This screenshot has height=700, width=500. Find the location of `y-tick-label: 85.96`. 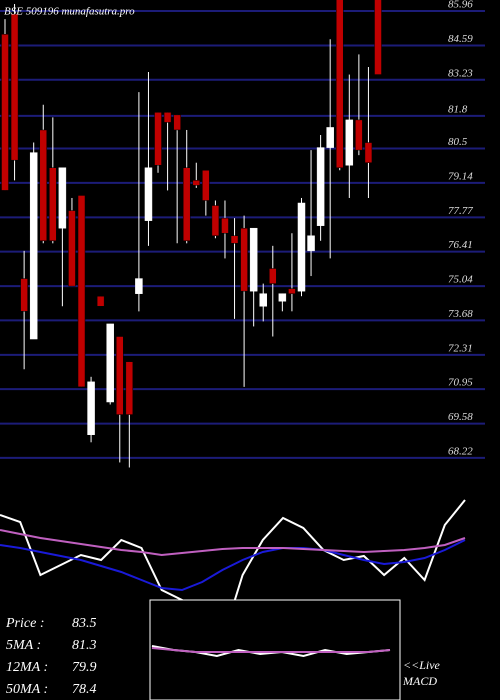

y-tick-label: 85.96 is located at coordinates (460, 5).